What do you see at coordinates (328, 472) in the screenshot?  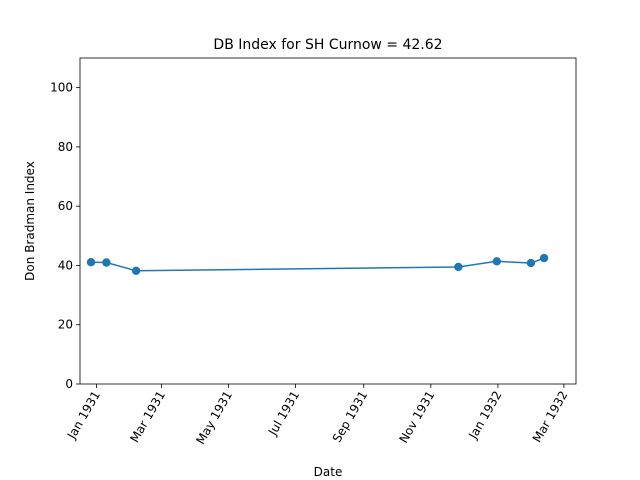 I see `x-axis-label: Date` at bounding box center [328, 472].